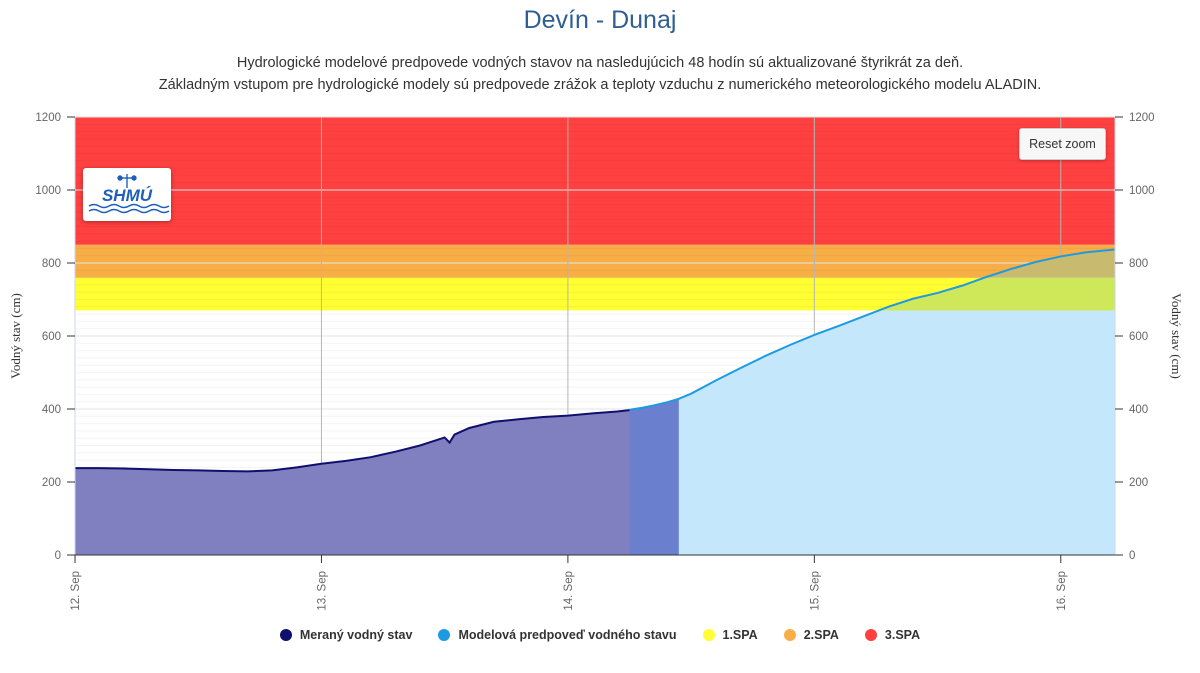 This screenshot has width=1200, height=673. What do you see at coordinates (1176, 336) in the screenshot?
I see `y-axis-title-right: Vodný stav (cm)` at bounding box center [1176, 336].